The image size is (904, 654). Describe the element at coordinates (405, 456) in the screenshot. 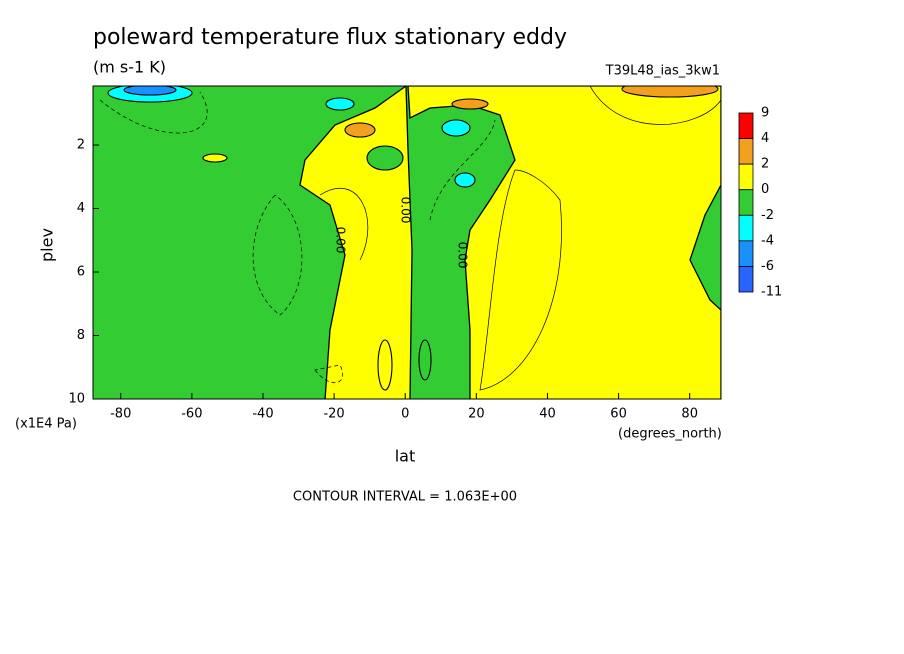

I see `x-axis-label: lat` at that location.